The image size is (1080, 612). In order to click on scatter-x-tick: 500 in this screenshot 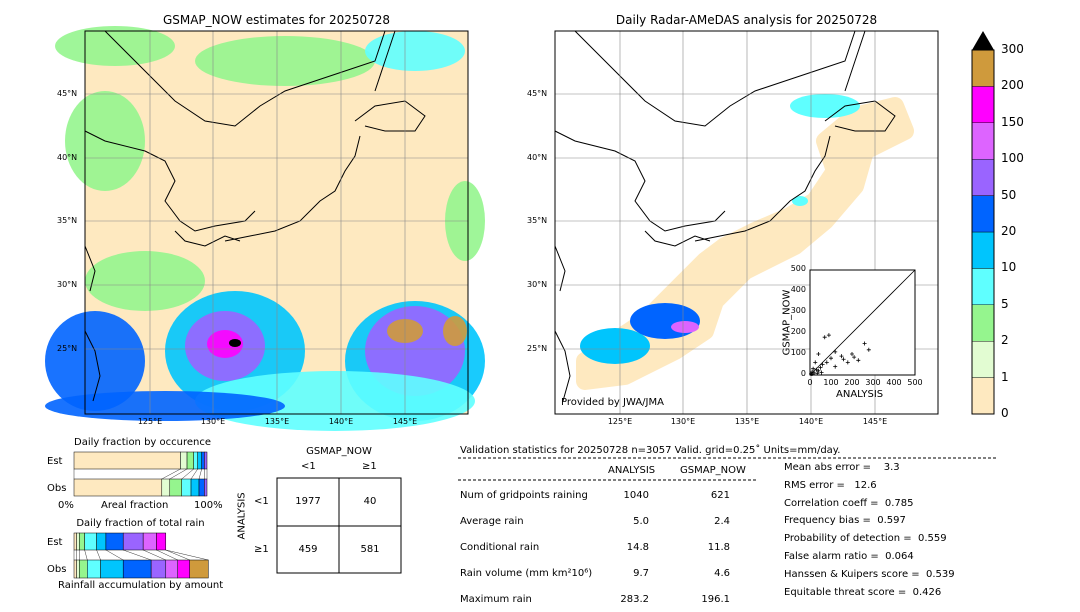, I will do `click(915, 382)`.